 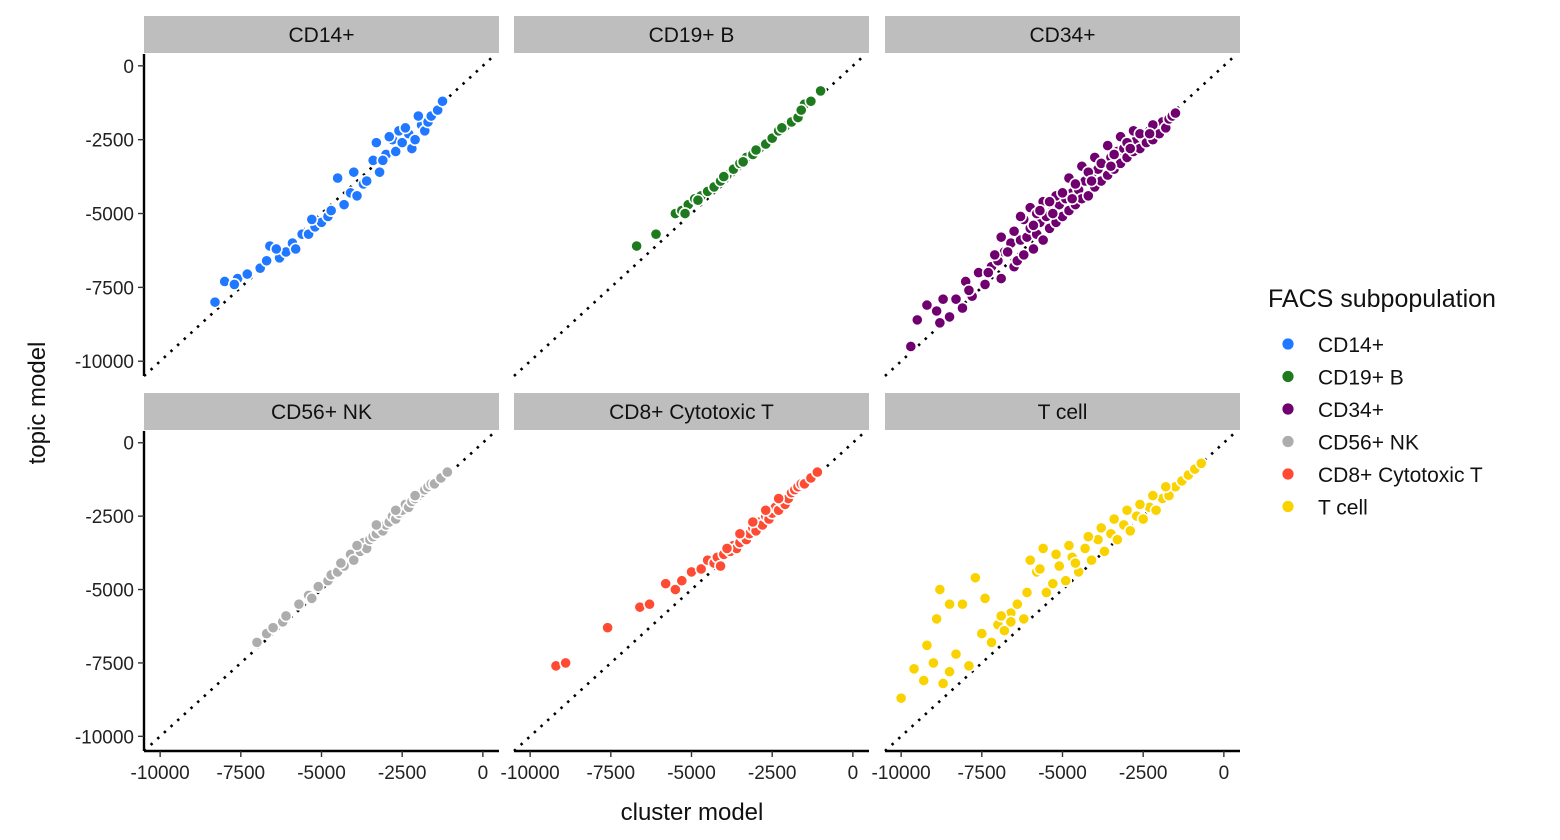 I want to click on legend-label: CD8+ Cytotoxic T, so click(x=1400, y=475).